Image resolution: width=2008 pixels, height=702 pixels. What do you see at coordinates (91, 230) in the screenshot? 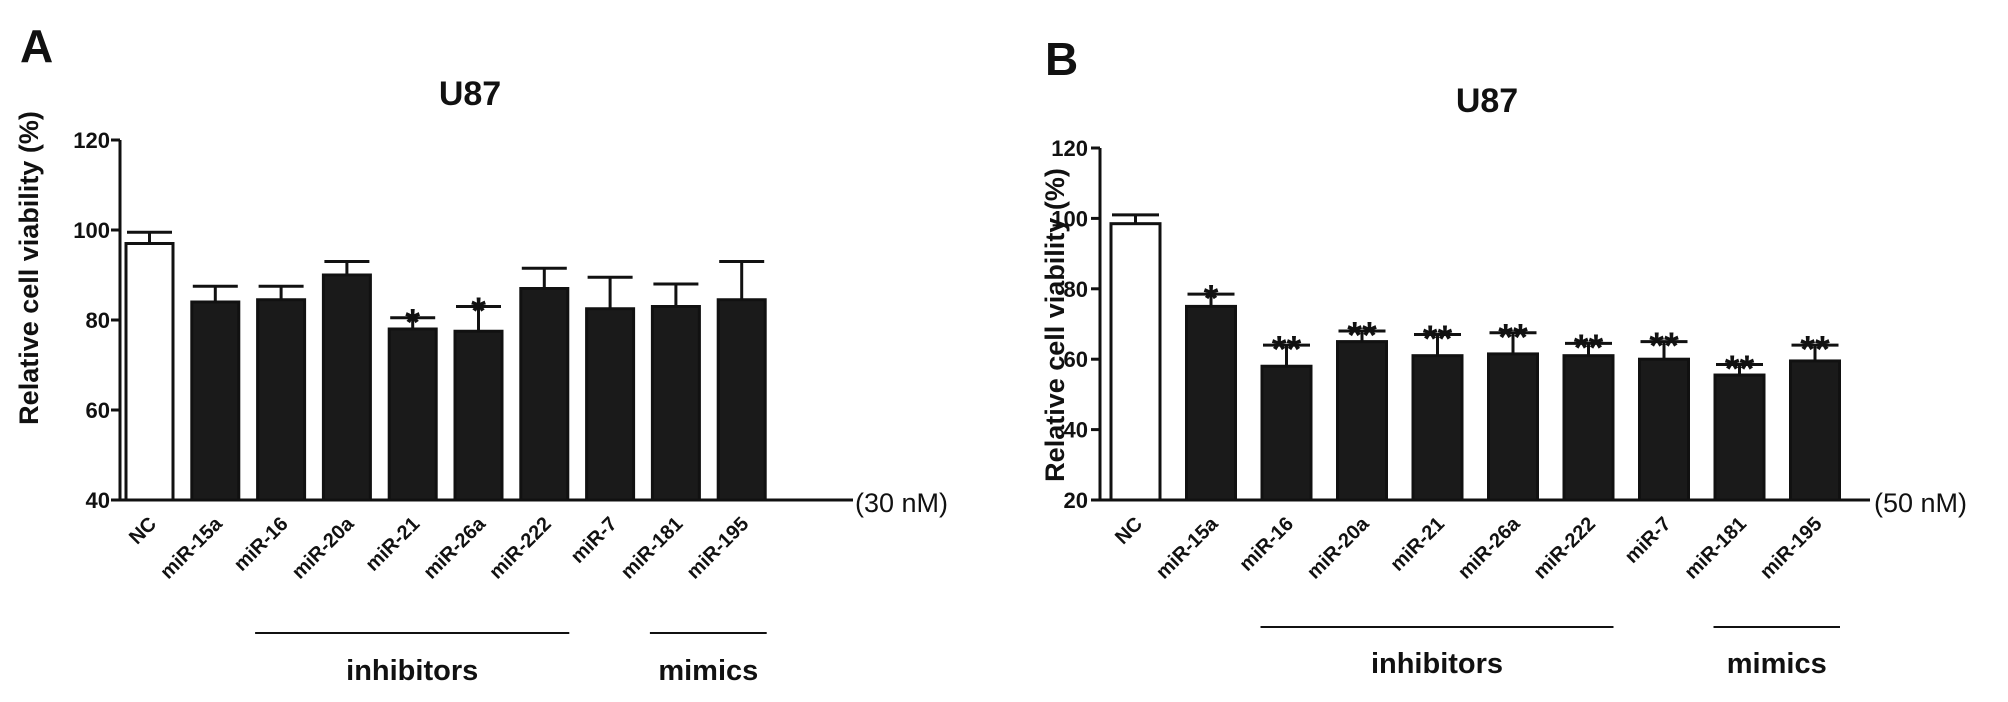
I see `panel-a-y-tick-label: 100` at bounding box center [91, 230].